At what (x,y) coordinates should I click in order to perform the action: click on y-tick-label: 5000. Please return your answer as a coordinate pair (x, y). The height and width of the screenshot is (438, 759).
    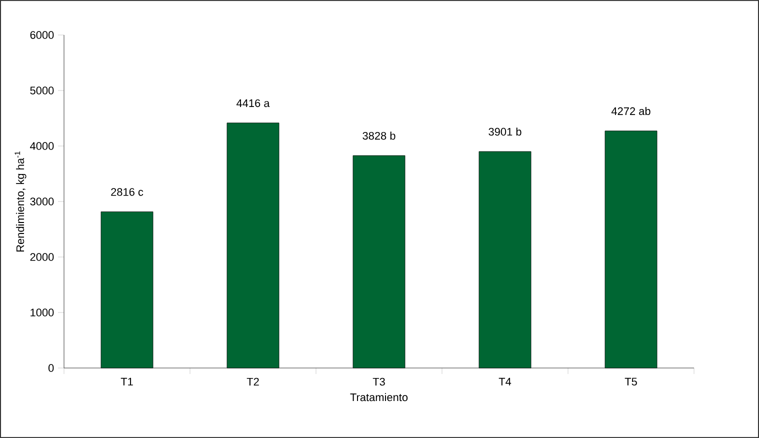
    Looking at the image, I should click on (42, 90).